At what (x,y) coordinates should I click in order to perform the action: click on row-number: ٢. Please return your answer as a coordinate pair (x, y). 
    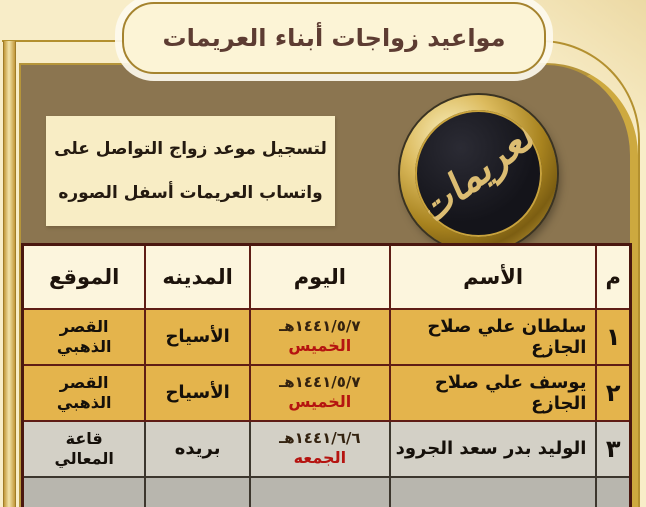
    Looking at the image, I should click on (613, 392).